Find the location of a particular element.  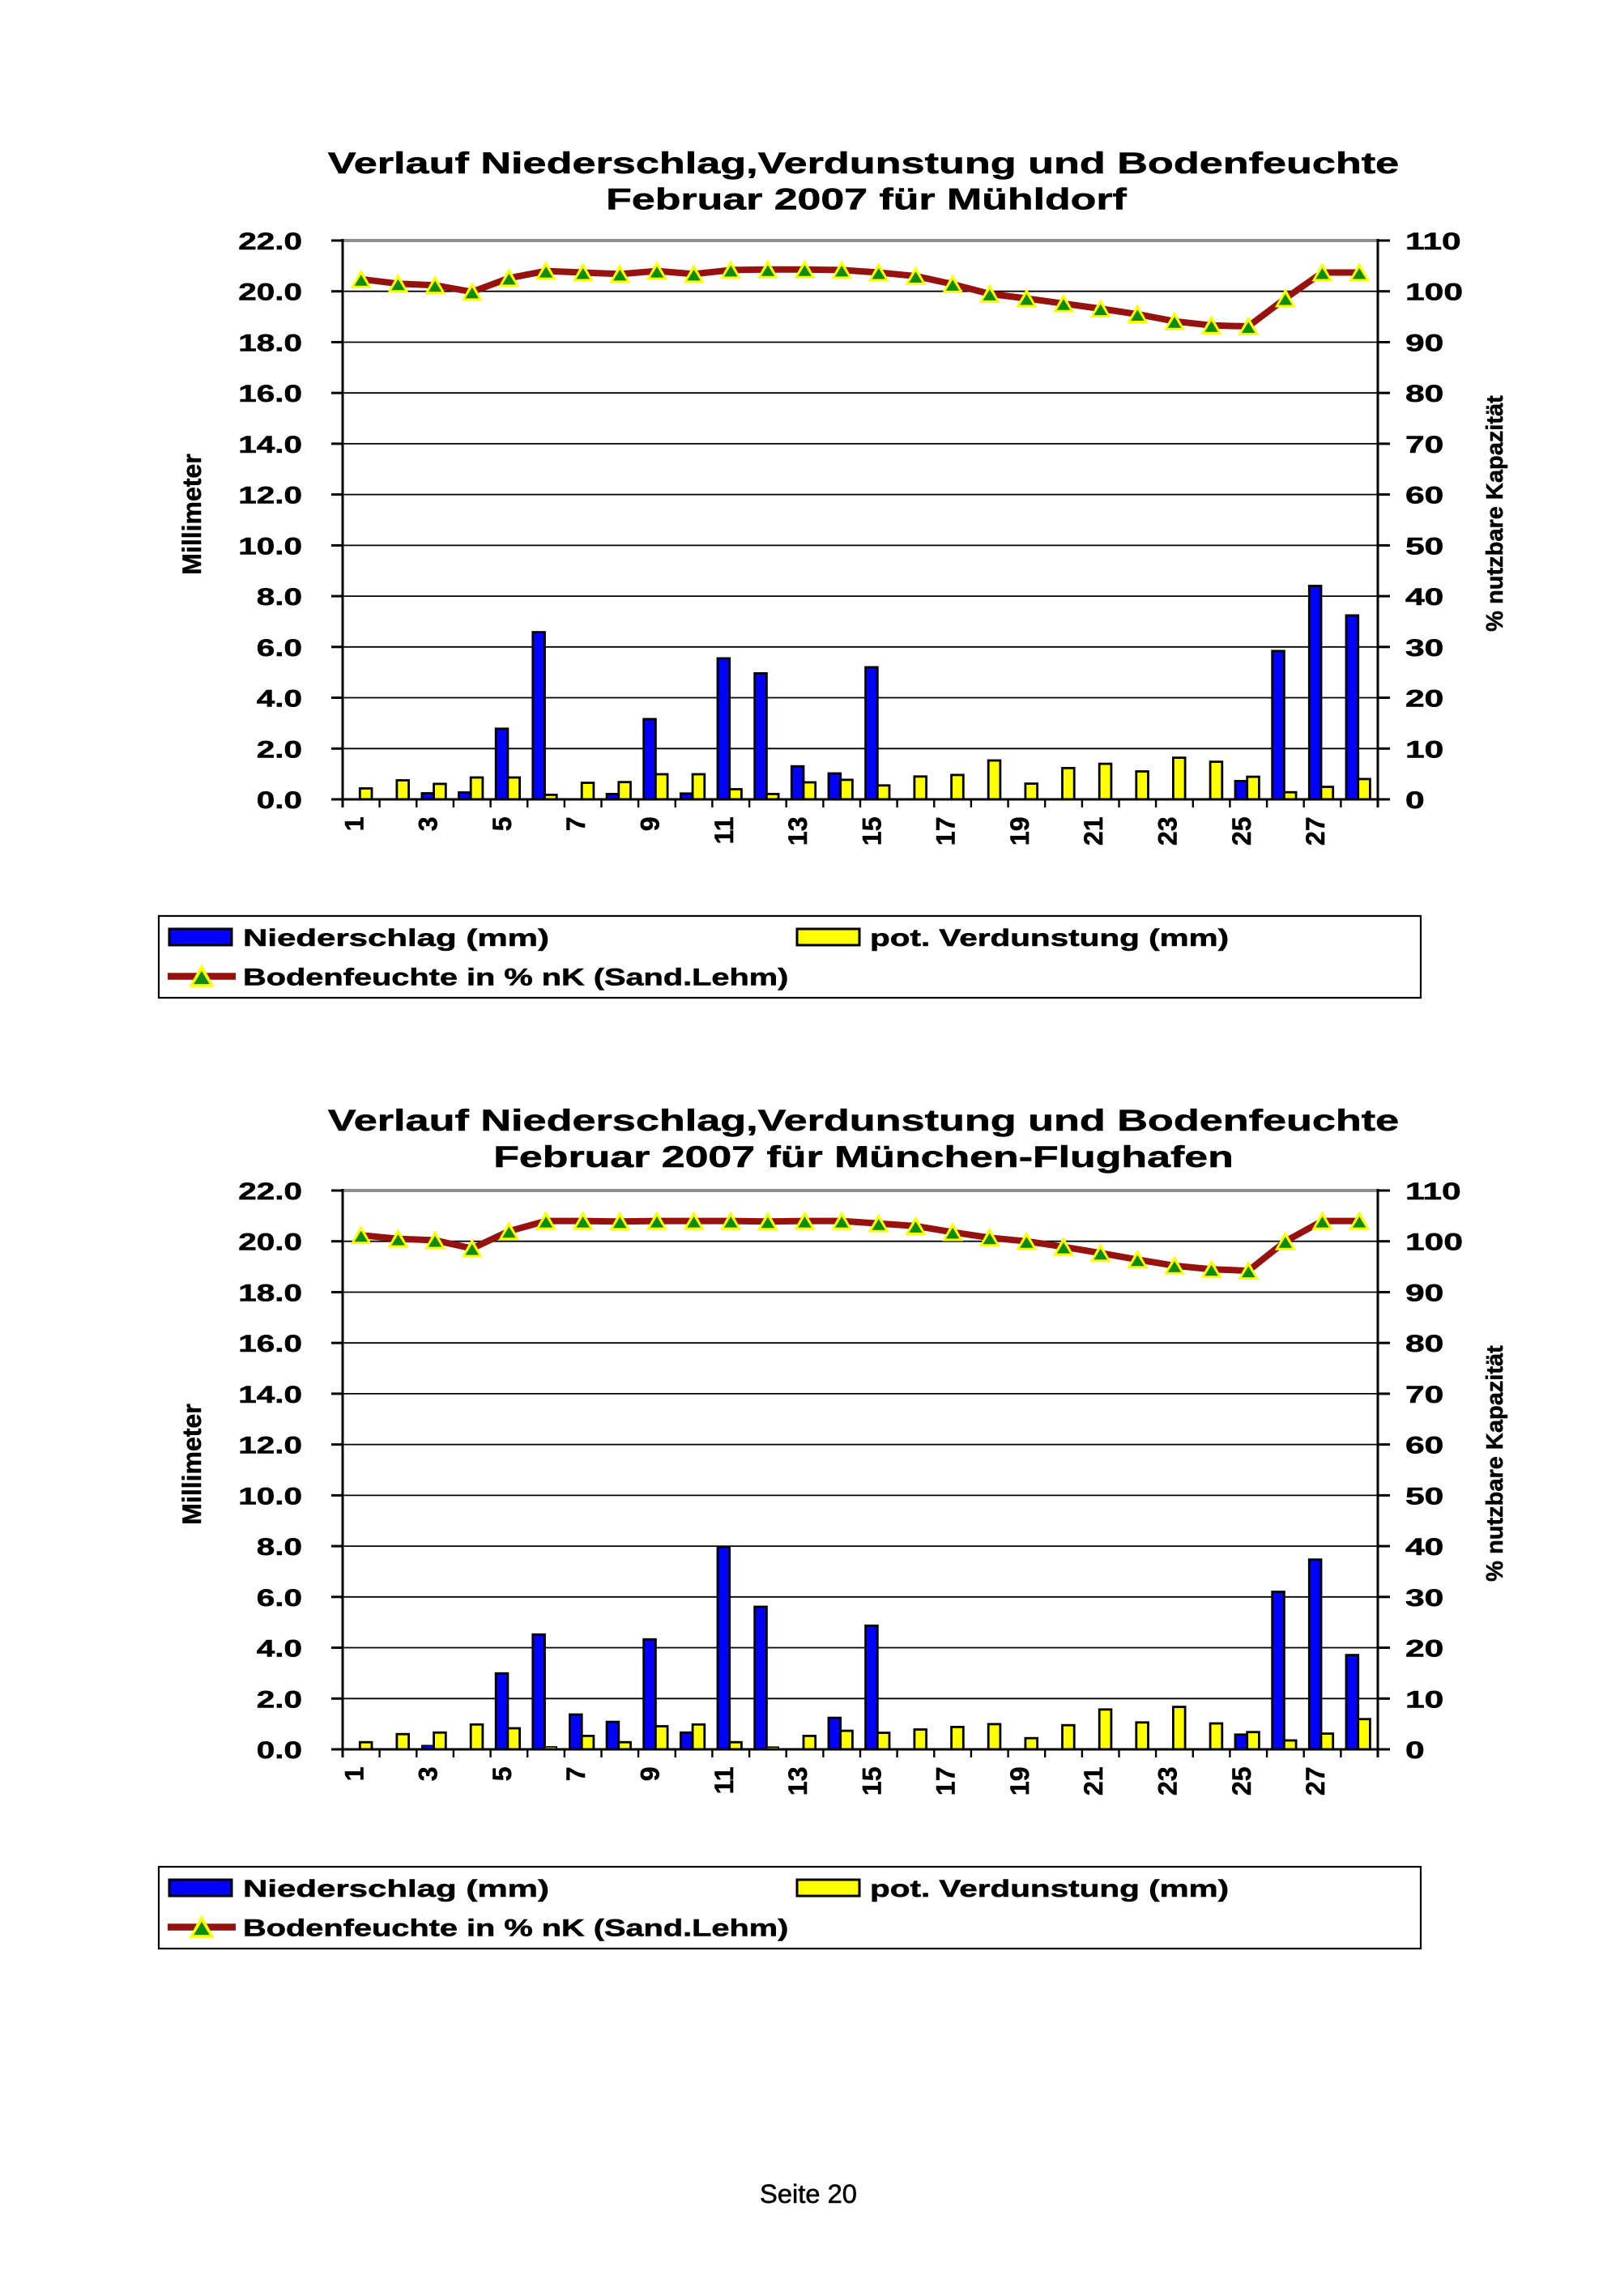

svg-text:Februar 2007 für München-Flugh: Februar 2007 für München-Flughafen is located at coordinates (864, 1156).